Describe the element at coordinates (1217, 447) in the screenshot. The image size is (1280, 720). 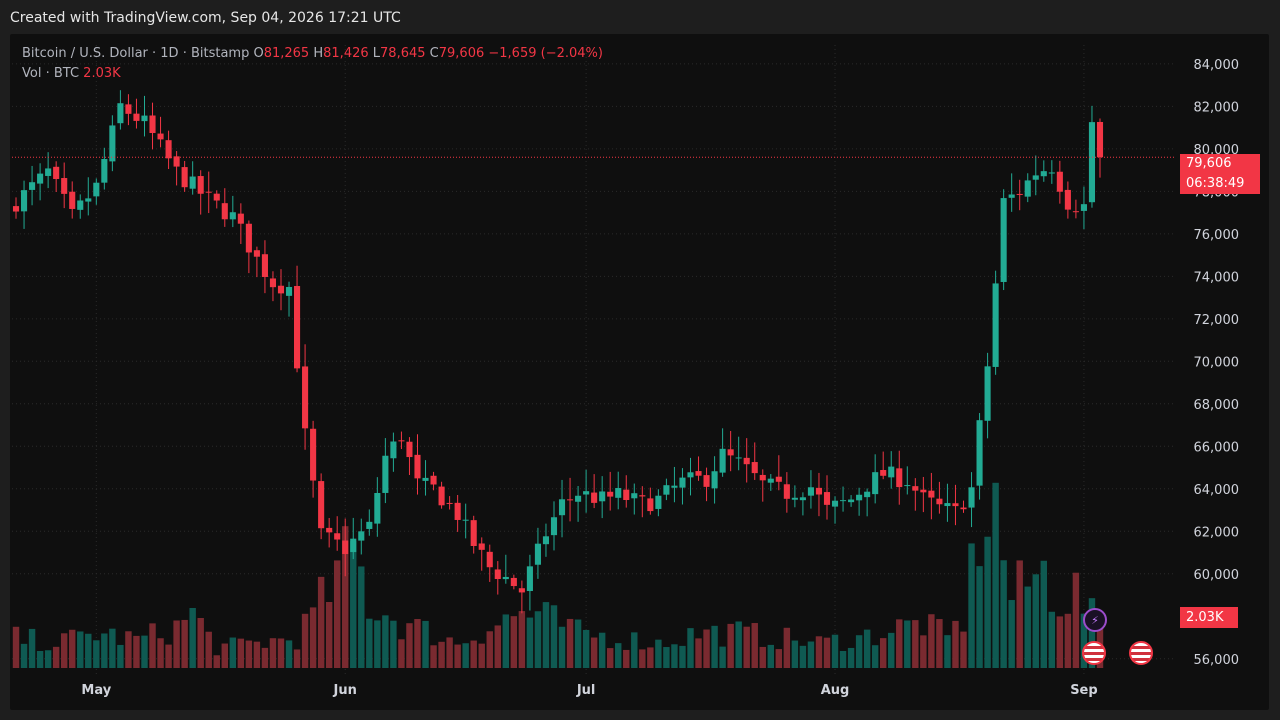
I see `y-tick-label-9: 66,000` at that location.